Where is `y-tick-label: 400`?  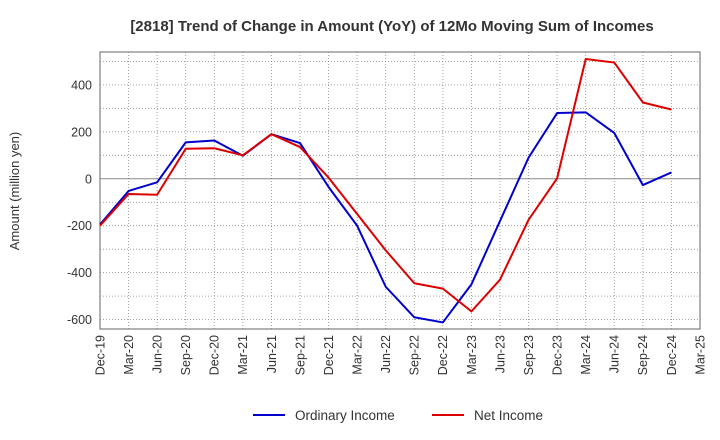
y-tick-label: 400 is located at coordinates (81, 85).